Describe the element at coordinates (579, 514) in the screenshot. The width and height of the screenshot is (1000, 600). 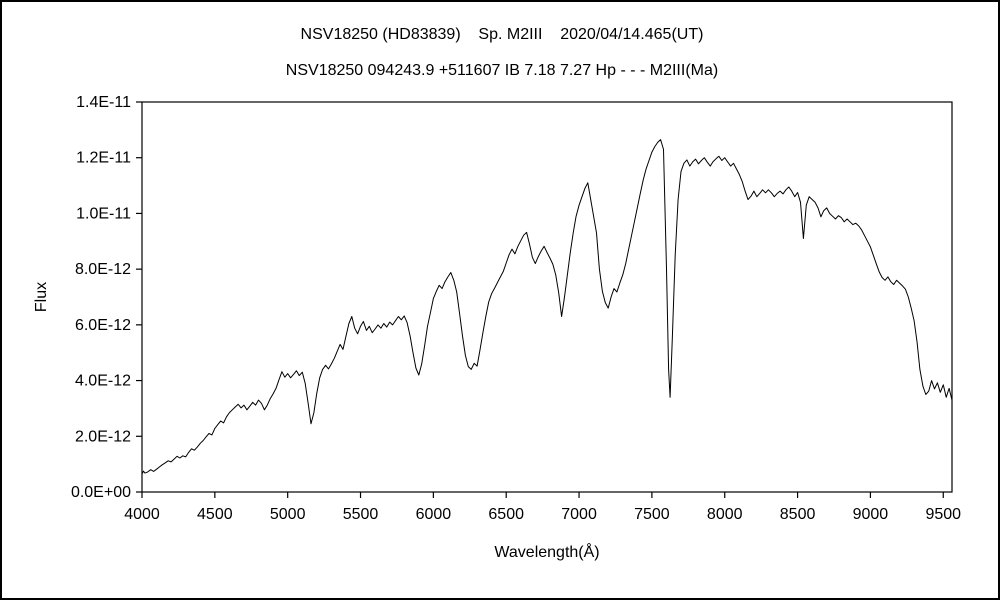
I see `x-tick-label: 7000` at that location.